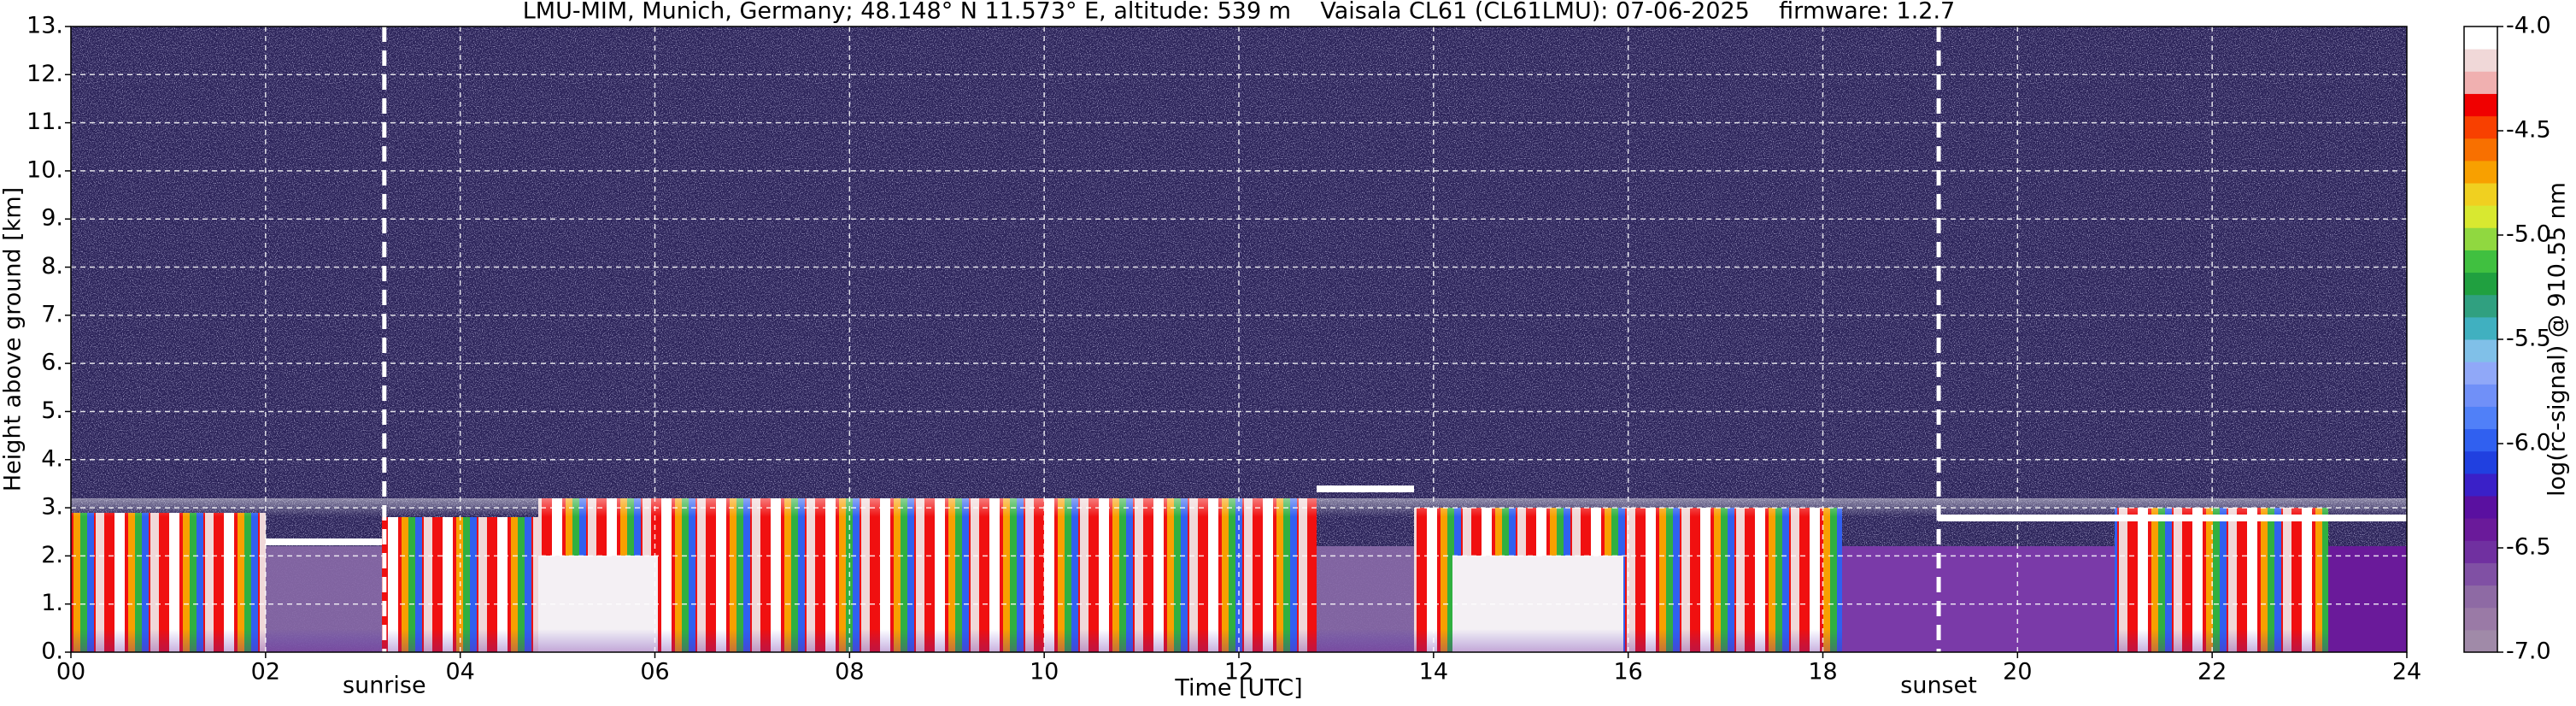 This screenshot has width=2576, height=706. What do you see at coordinates (2017, 672) in the screenshot?
I see `x-tick-label: 20` at bounding box center [2017, 672].